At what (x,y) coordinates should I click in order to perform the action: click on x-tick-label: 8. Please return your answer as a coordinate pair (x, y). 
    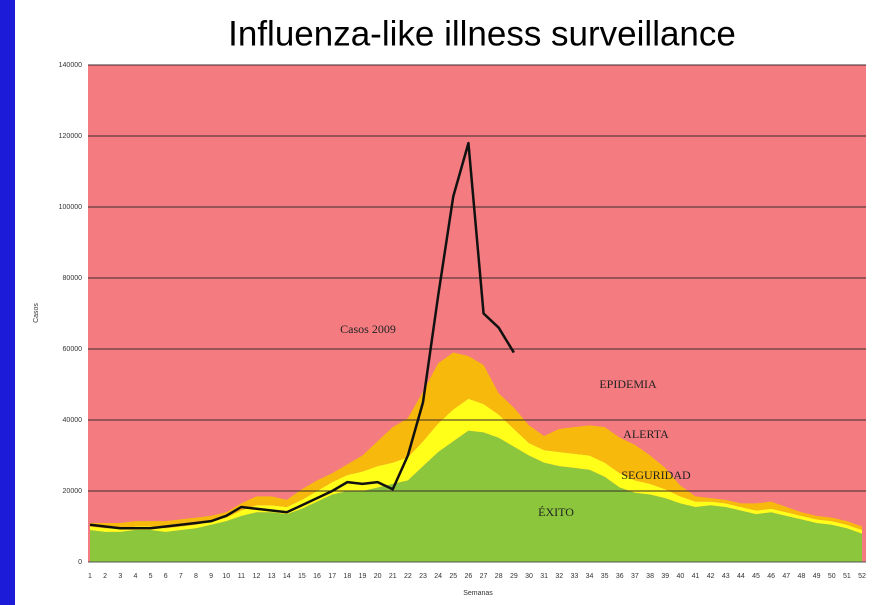
    Looking at the image, I should click on (196, 576).